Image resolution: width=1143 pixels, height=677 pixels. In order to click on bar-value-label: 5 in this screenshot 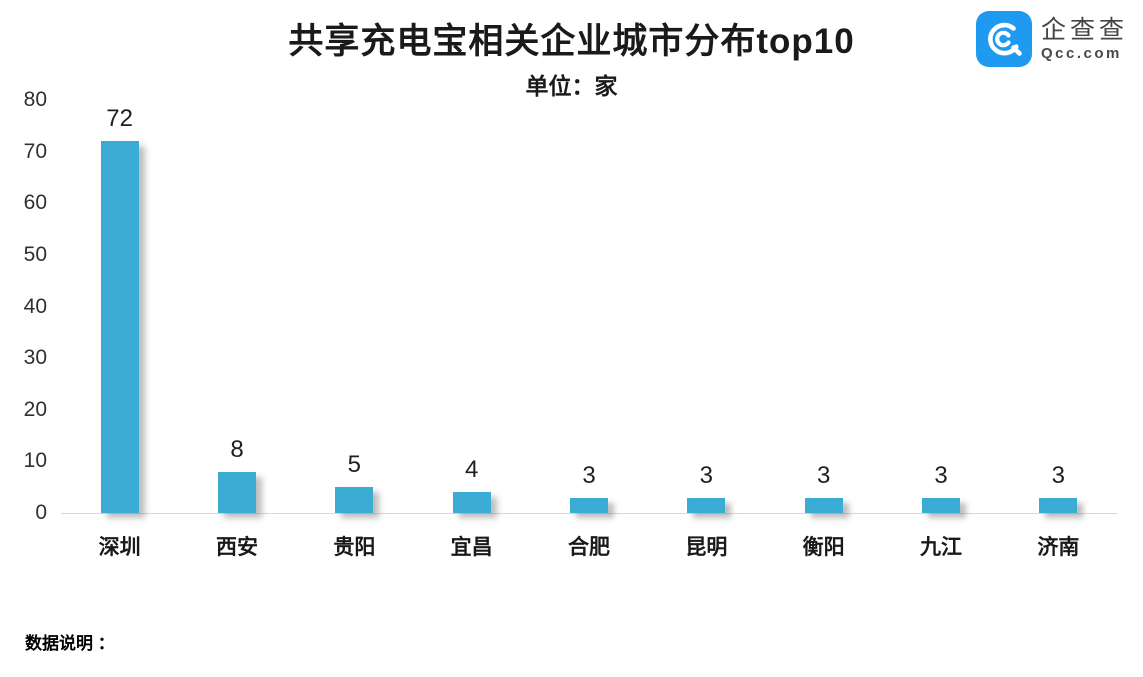, I will do `click(354, 465)`.